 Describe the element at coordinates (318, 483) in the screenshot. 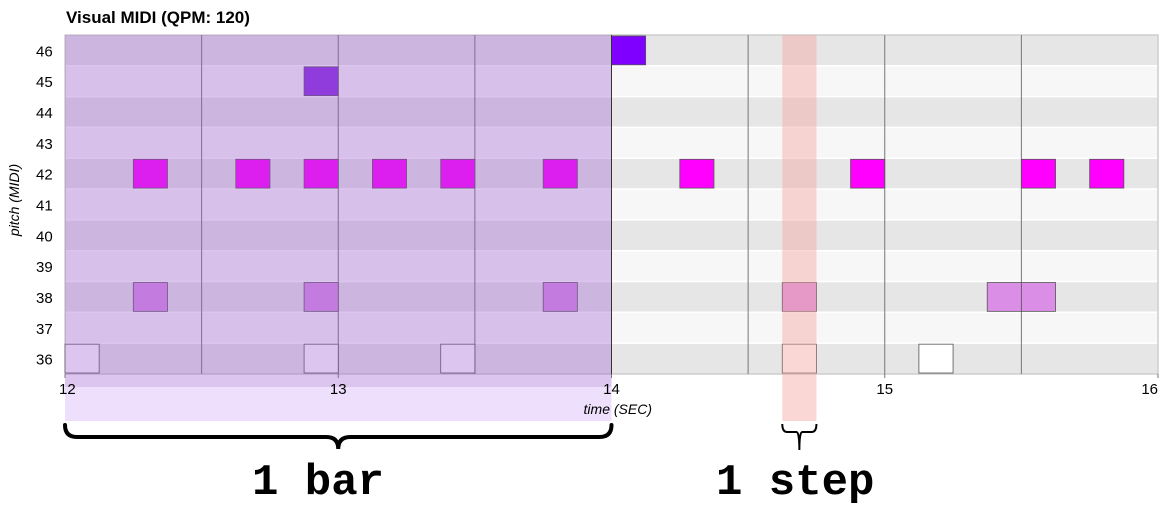

I see `bar-annotation-label: 1 bar` at that location.